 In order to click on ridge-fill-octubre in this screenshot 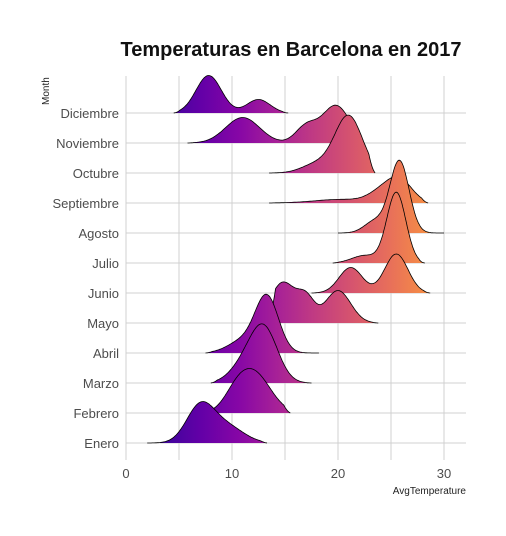, I will do `click(322, 144)`.